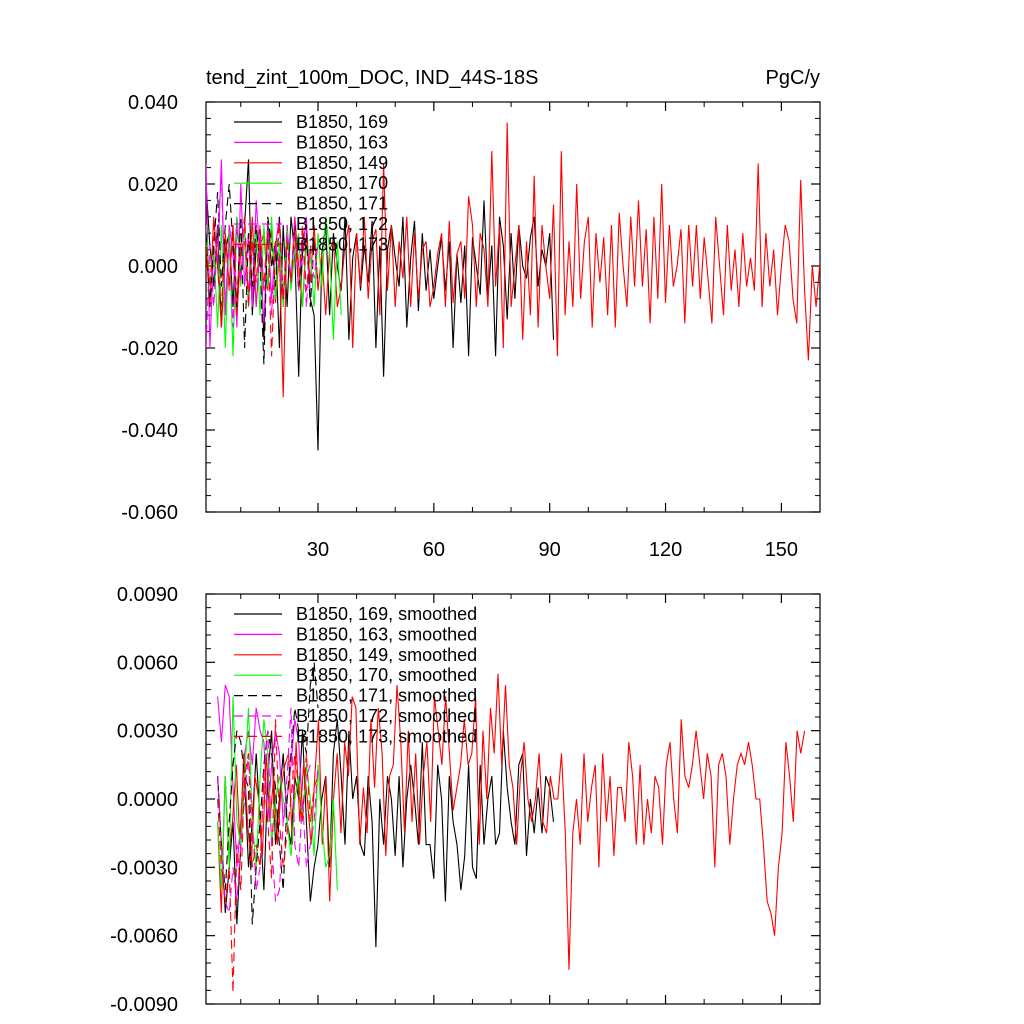 The image size is (1024, 1024). What do you see at coordinates (342, 122) in the screenshot?
I see `legend-label: B1850, 169` at bounding box center [342, 122].